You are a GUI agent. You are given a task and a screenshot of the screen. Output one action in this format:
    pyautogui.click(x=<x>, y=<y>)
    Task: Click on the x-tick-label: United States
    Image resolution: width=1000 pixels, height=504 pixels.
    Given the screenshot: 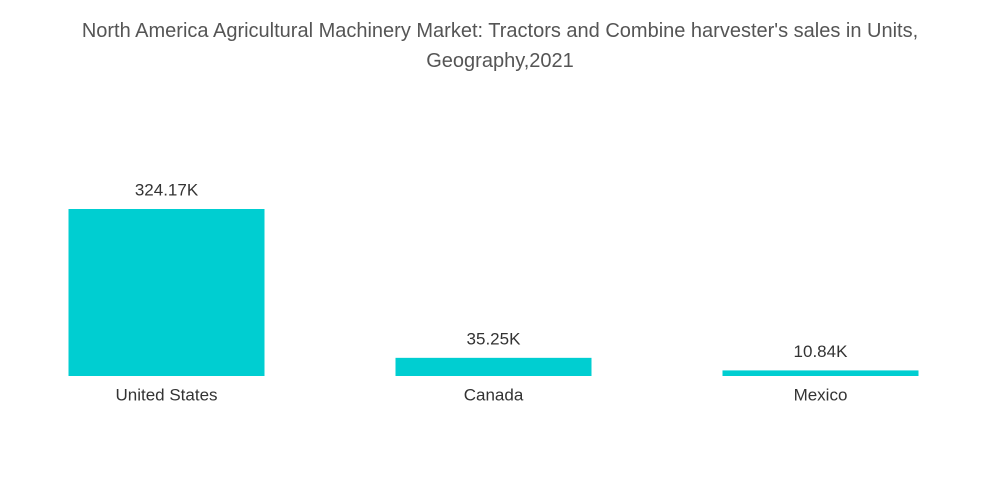 What is the action you would take?
    pyautogui.click(x=166, y=394)
    